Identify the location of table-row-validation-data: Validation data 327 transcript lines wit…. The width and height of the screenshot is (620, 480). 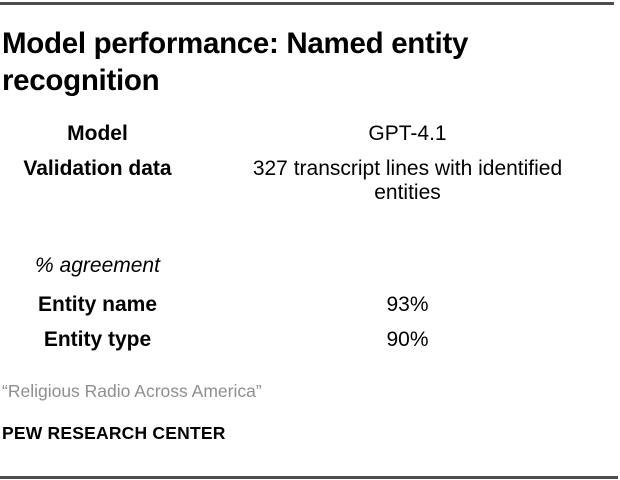
(310, 181).